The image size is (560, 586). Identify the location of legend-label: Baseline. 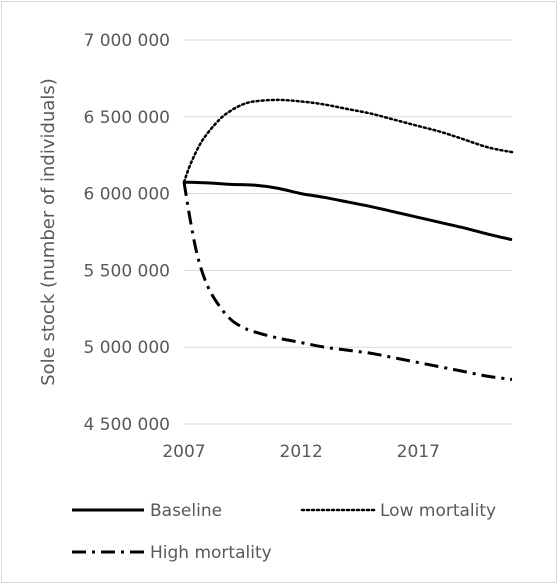
(186, 511).